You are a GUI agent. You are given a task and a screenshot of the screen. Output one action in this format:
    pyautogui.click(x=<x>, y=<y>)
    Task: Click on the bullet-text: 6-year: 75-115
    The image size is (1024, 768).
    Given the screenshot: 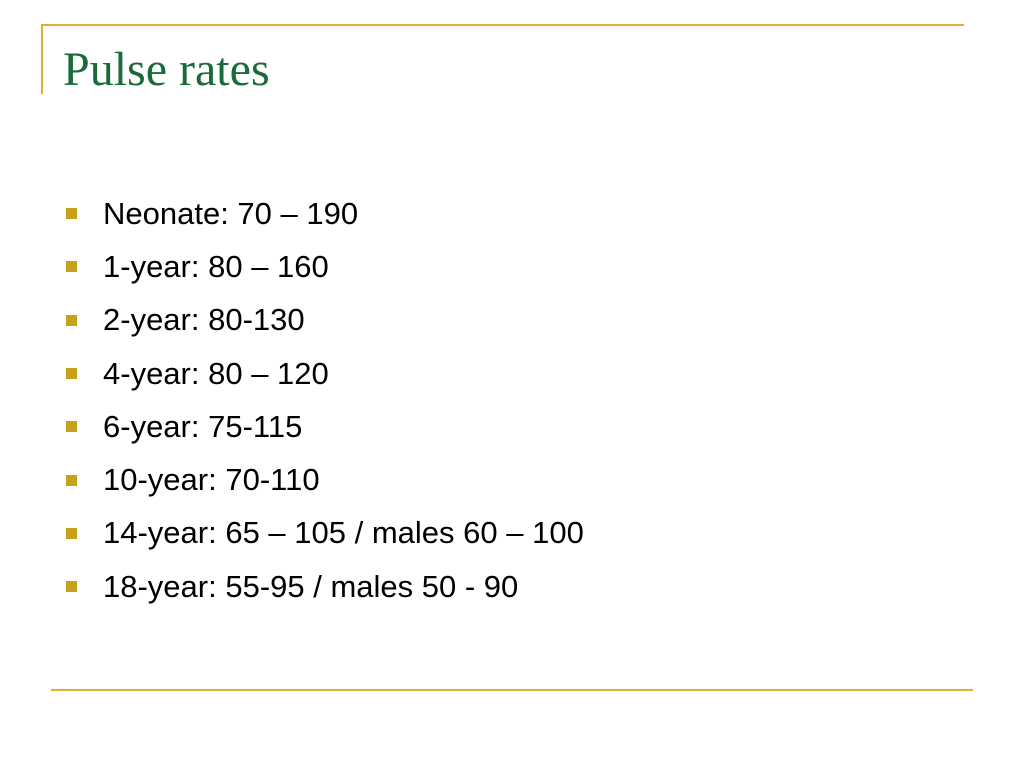 What is the action you would take?
    pyautogui.click(x=203, y=426)
    